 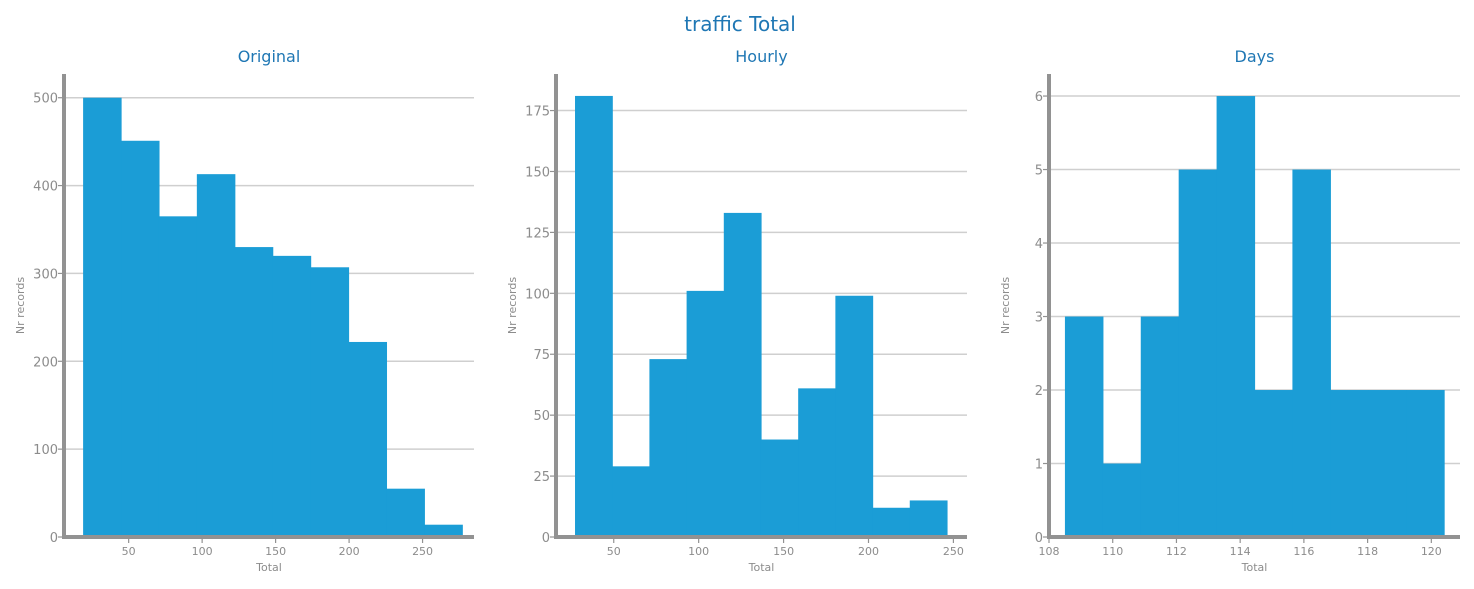 I want to click on y-tick-label: 4, so click(x=1039, y=244).